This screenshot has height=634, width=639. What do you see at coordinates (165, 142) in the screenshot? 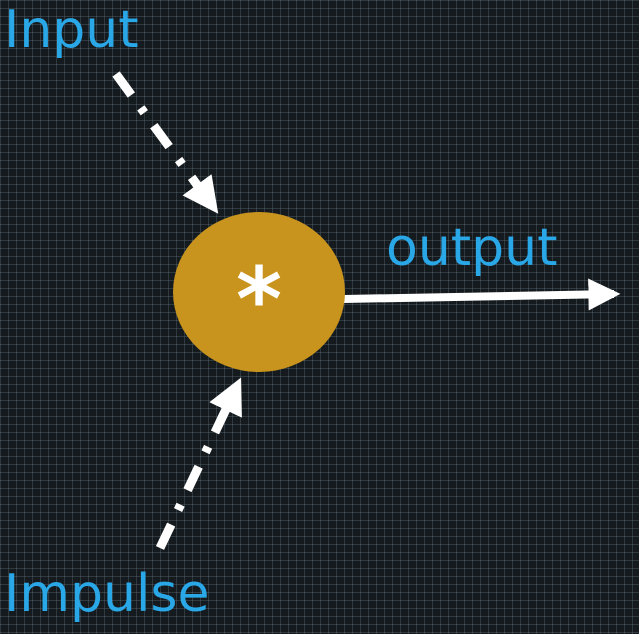
I see `input-arrow` at bounding box center [165, 142].